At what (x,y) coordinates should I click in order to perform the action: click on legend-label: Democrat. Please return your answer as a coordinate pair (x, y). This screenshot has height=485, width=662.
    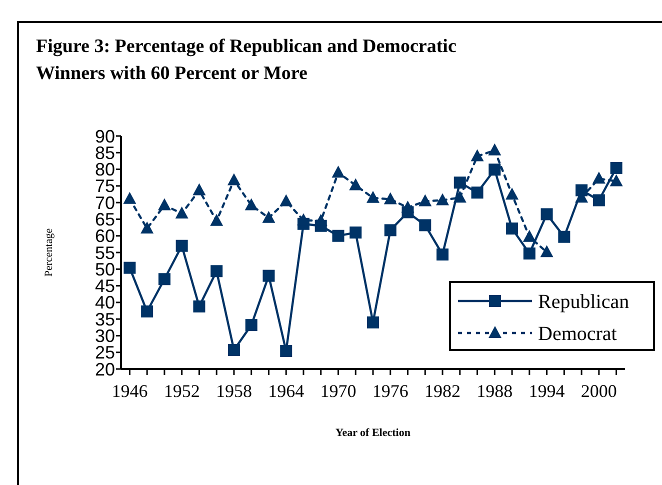
    Looking at the image, I should click on (578, 334).